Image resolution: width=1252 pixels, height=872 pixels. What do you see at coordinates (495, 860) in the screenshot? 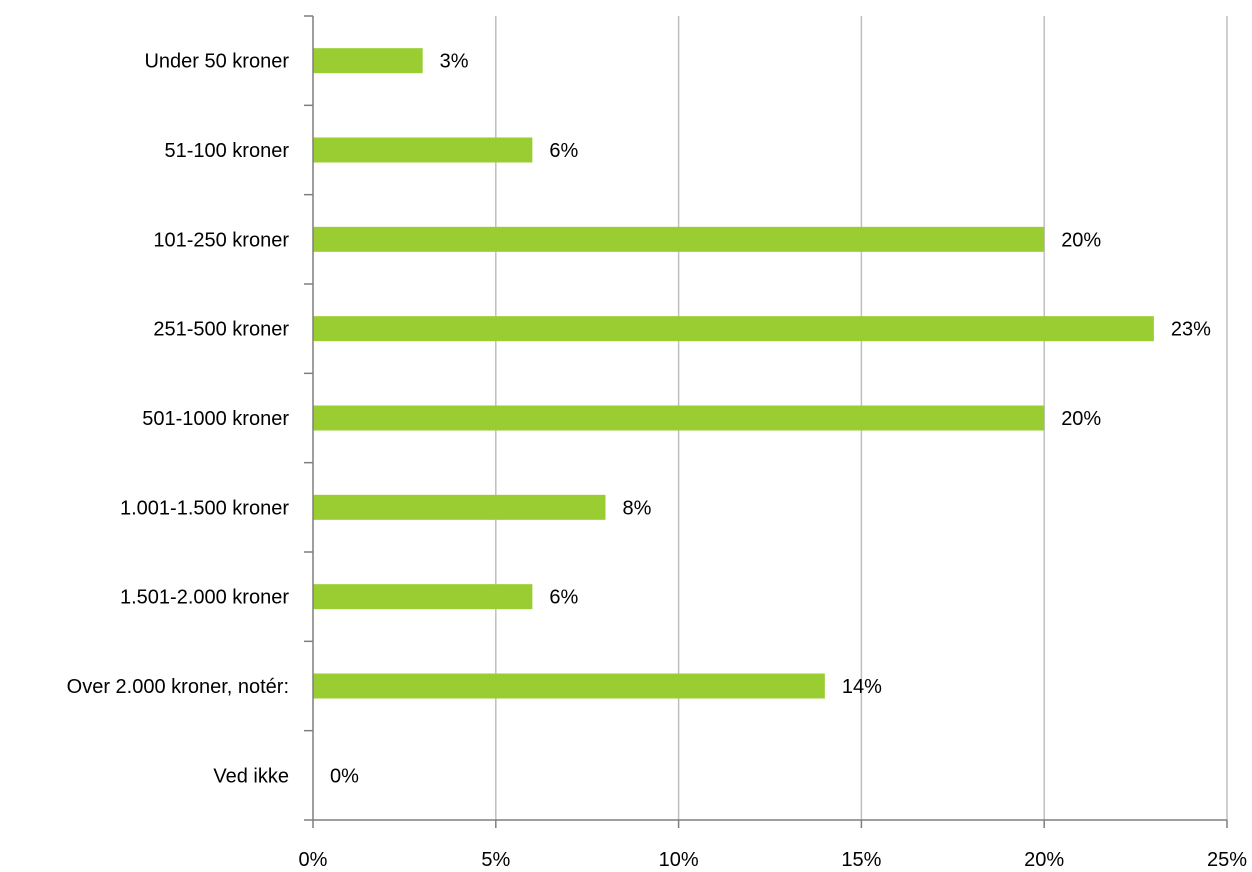
I see `x-tick-label: 5%` at bounding box center [495, 860].